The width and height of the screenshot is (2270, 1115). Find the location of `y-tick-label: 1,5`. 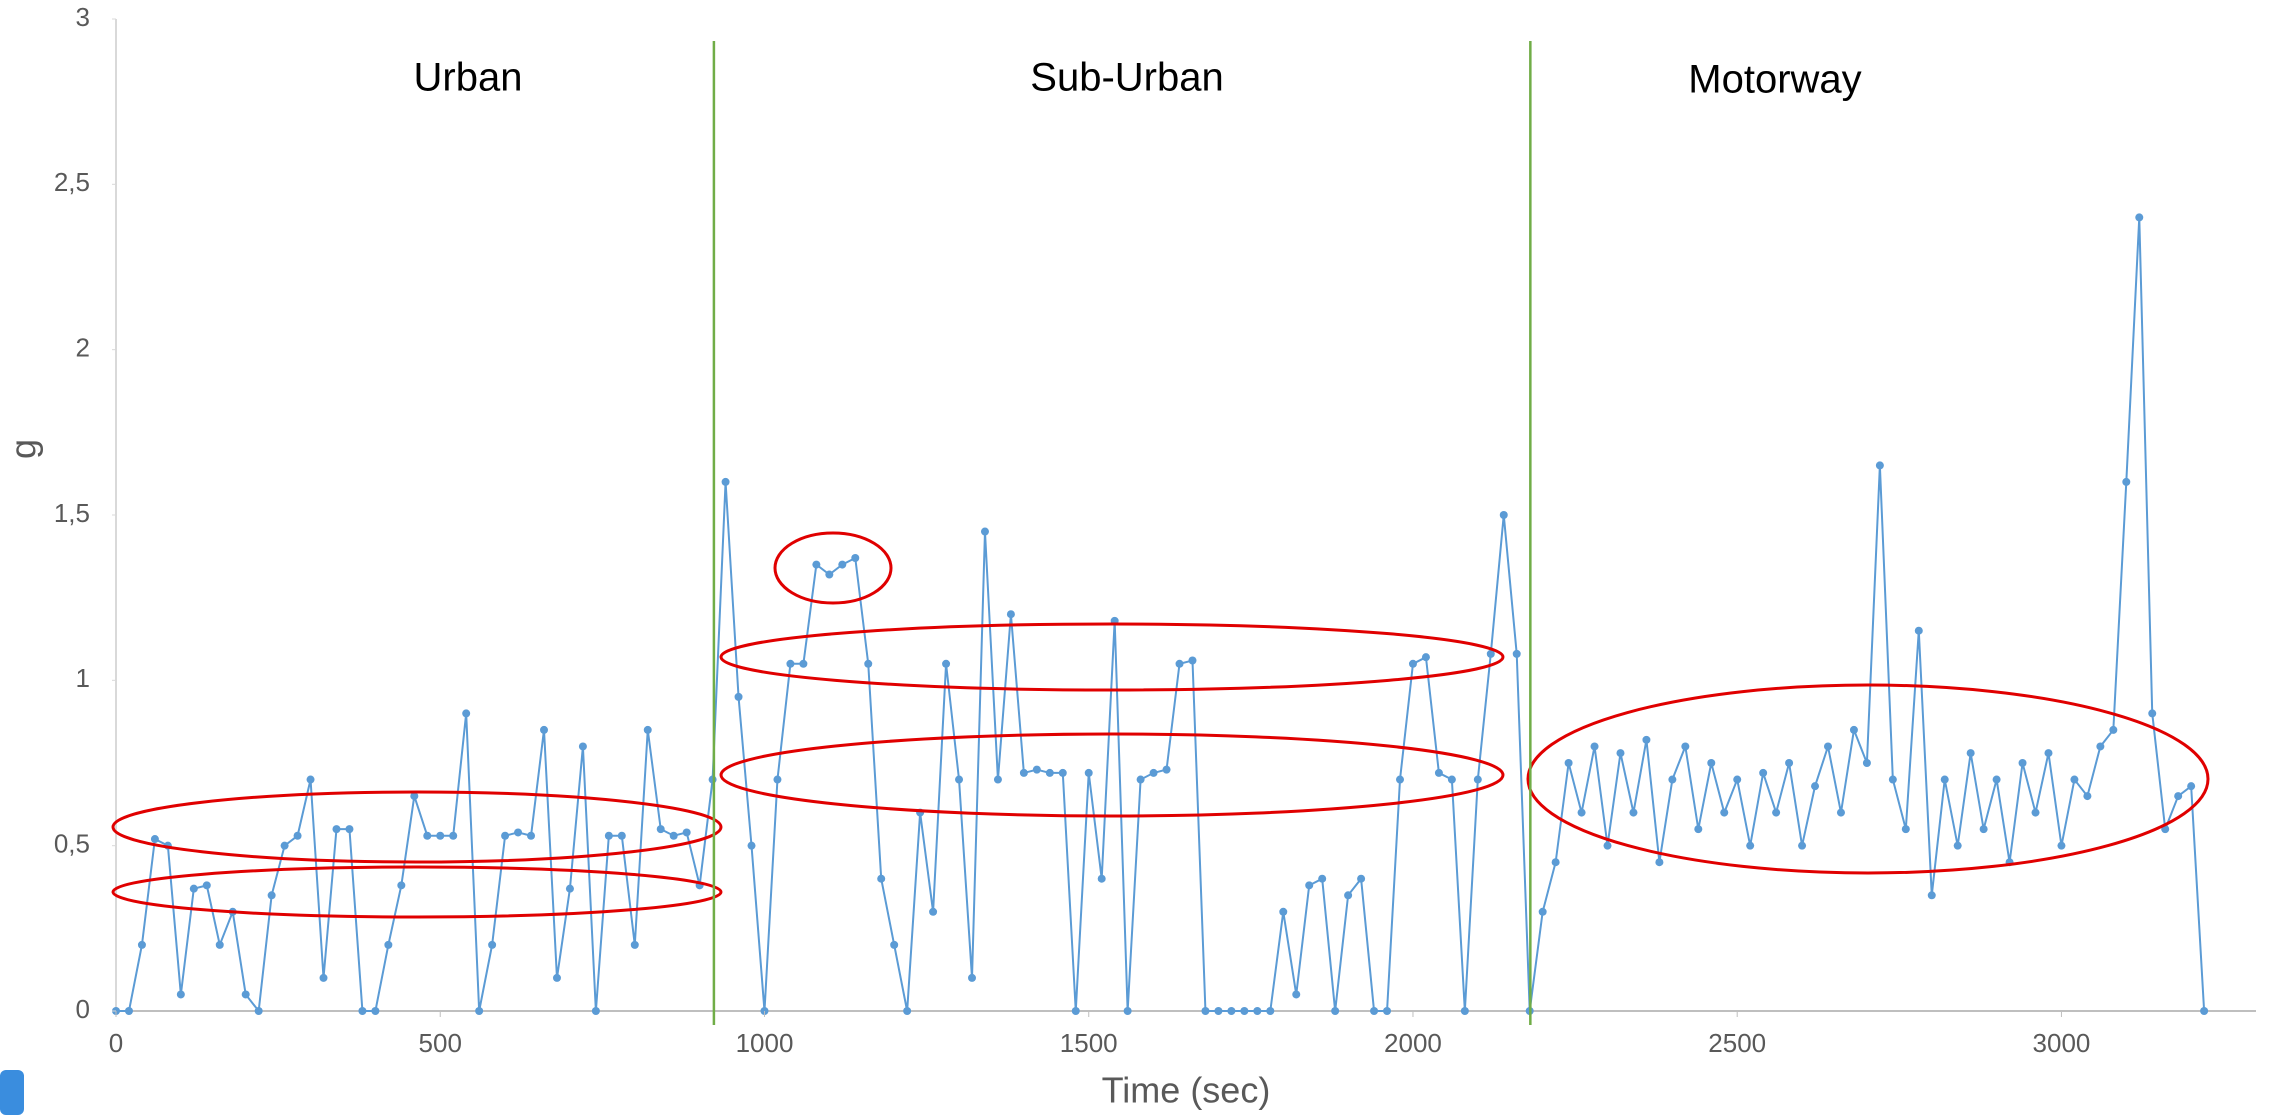

y-tick-label: 1,5 is located at coordinates (72, 513).